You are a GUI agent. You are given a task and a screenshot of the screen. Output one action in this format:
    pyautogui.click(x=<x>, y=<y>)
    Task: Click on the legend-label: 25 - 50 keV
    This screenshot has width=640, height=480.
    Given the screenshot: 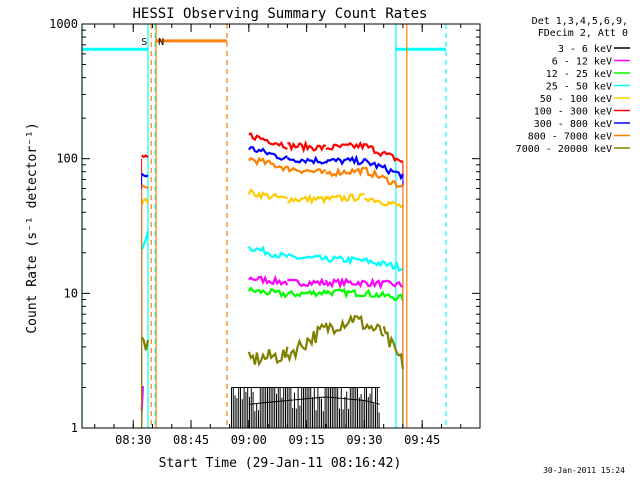 What is the action you would take?
    pyautogui.click(x=579, y=87)
    